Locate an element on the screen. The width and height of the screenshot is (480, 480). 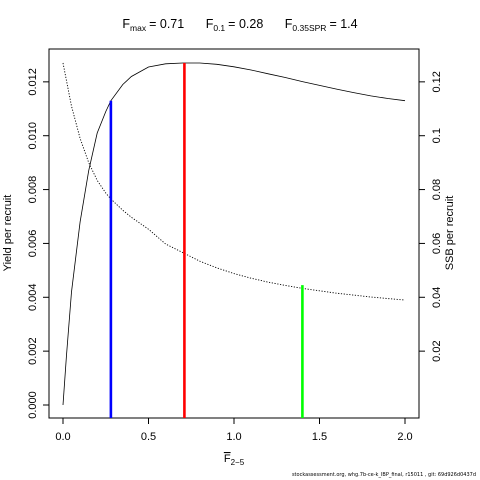
y-left-tick-label: 0.012 is located at coordinates (33, 82).